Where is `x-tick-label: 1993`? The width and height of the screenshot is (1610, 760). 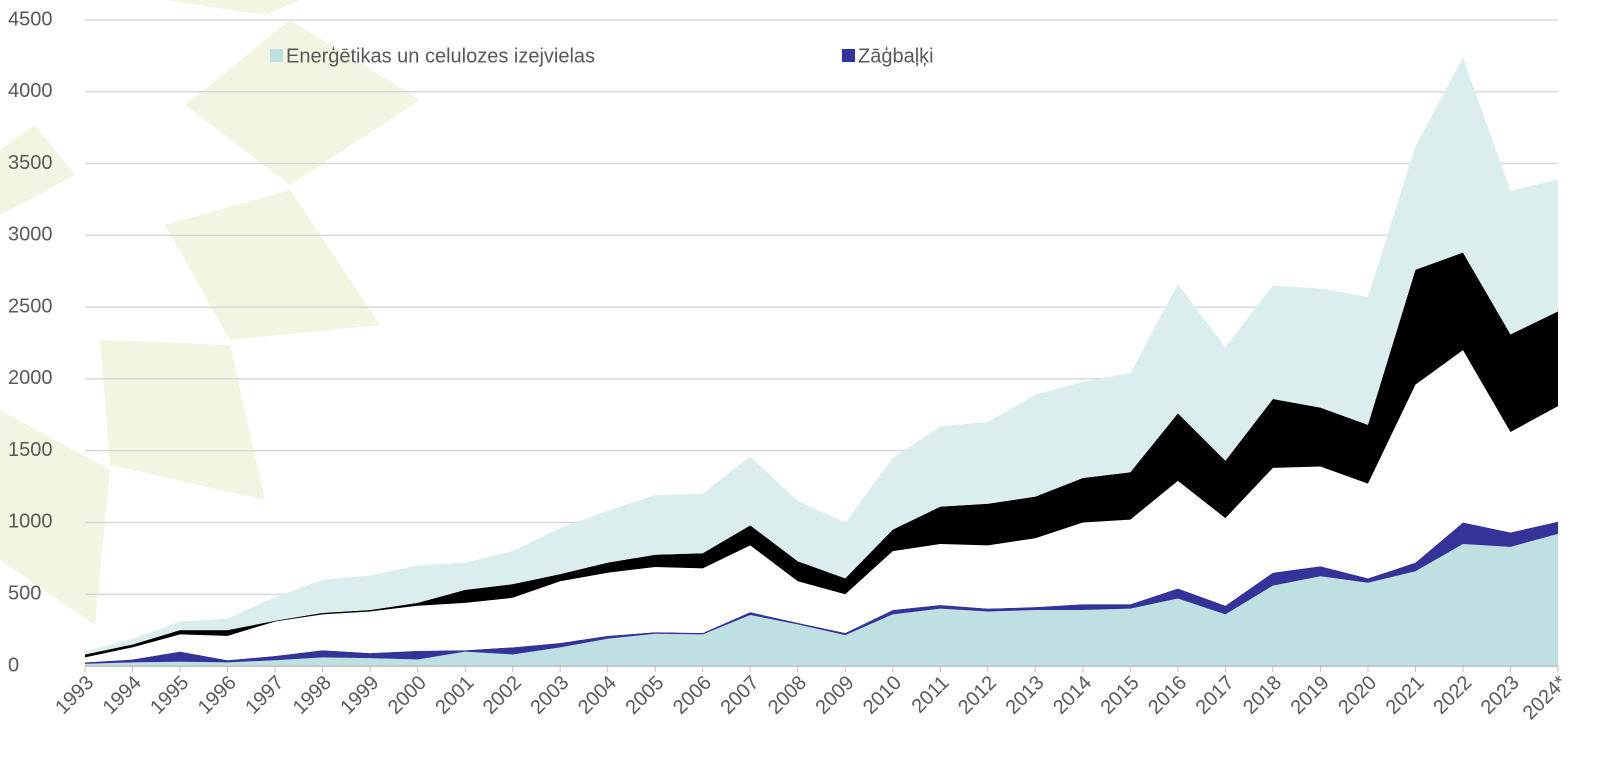 x-tick-label: 1993 is located at coordinates (74, 695).